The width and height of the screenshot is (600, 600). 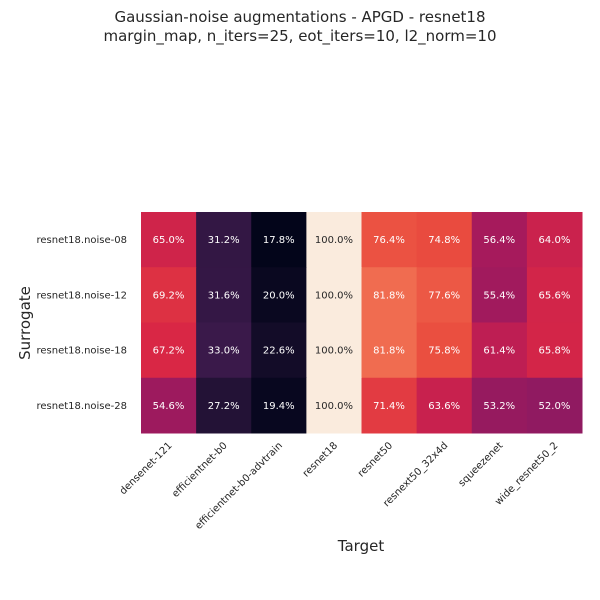 I want to click on x-tick-label: resnet50, so click(x=375, y=459).